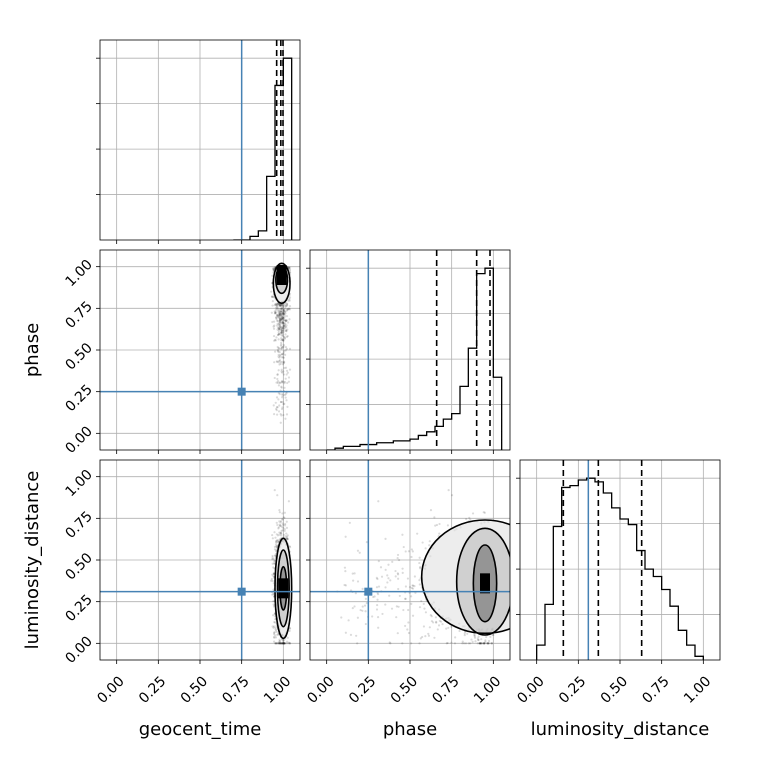 The width and height of the screenshot is (760, 760). Describe the element at coordinates (410, 729) in the screenshot. I see `x-axis-label-phase: phase` at that location.